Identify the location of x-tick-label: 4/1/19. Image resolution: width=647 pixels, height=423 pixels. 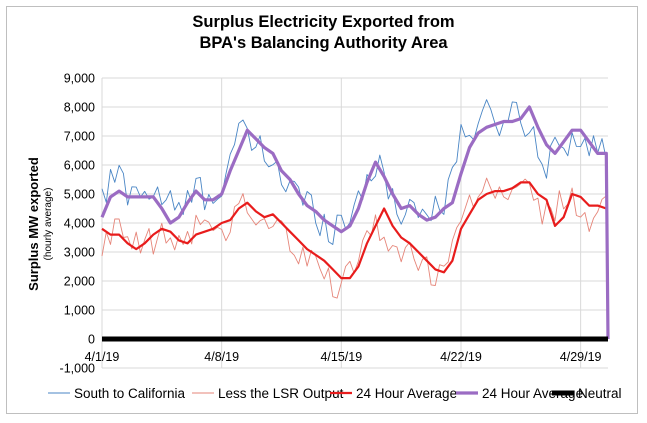
(102, 357).